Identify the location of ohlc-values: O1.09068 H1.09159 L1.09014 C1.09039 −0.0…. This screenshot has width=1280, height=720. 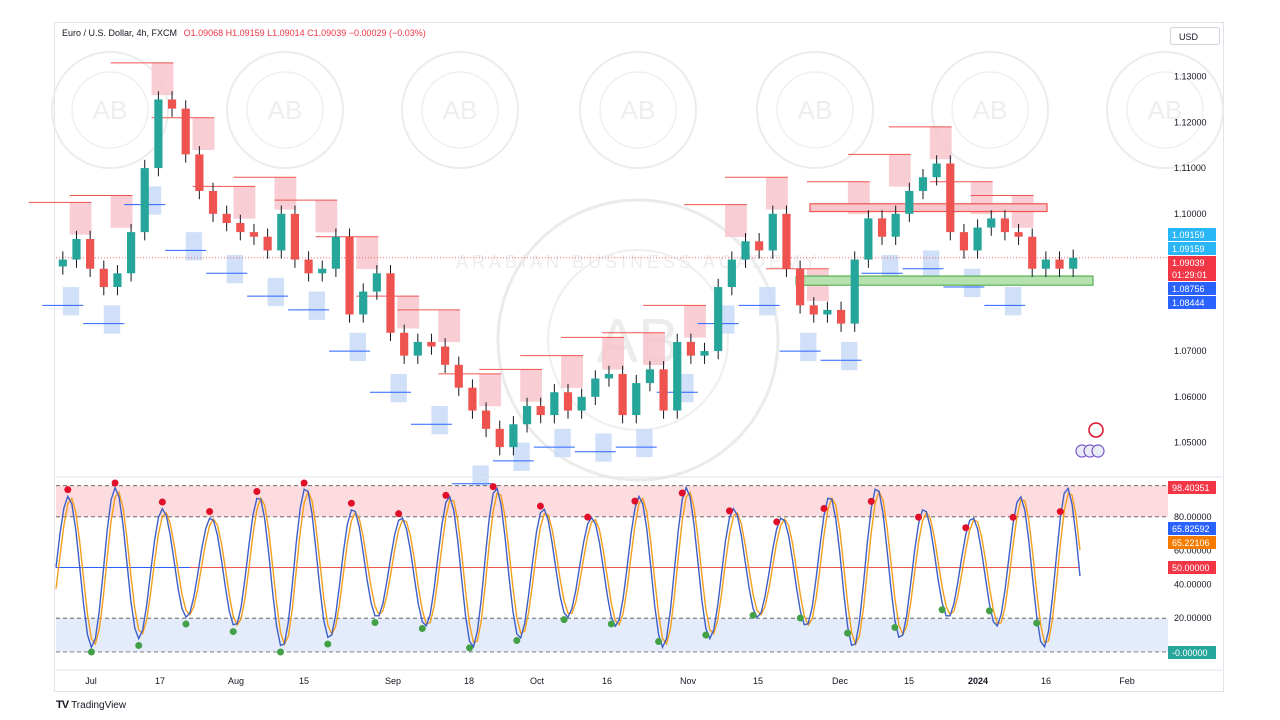
(304, 33).